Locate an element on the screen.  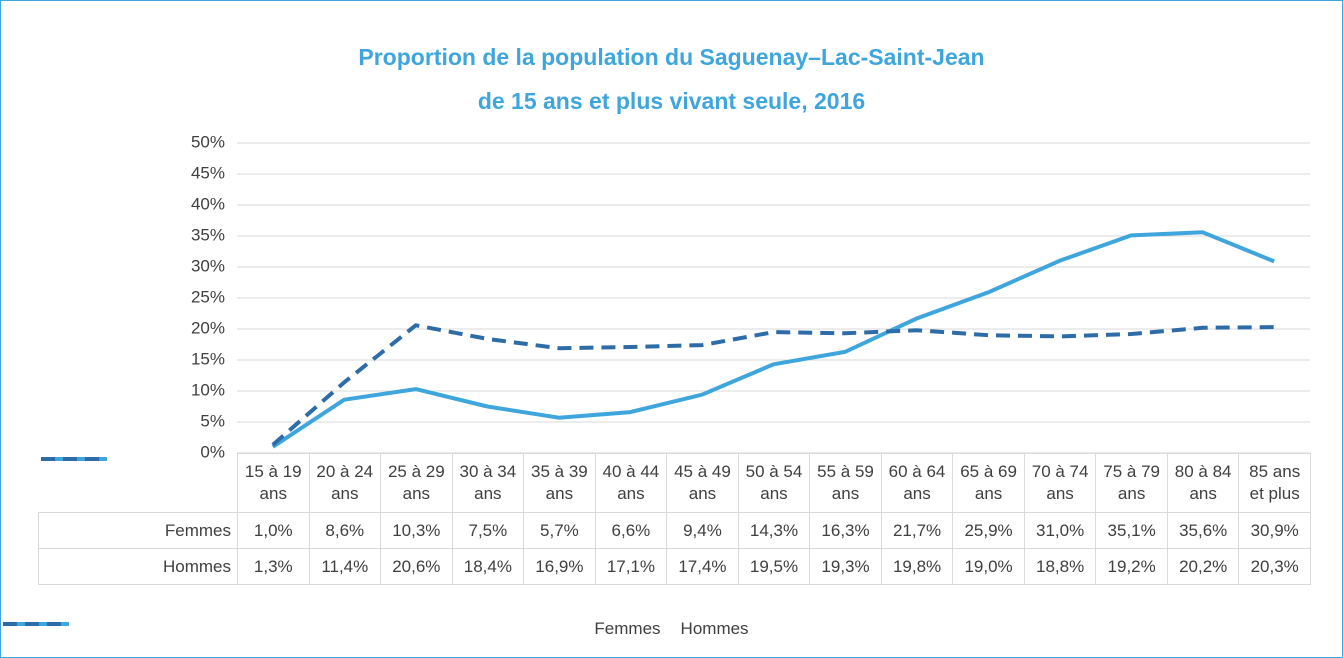
title-line: de 15 ans et plus vivant seule, 2016 is located at coordinates (671, 101).